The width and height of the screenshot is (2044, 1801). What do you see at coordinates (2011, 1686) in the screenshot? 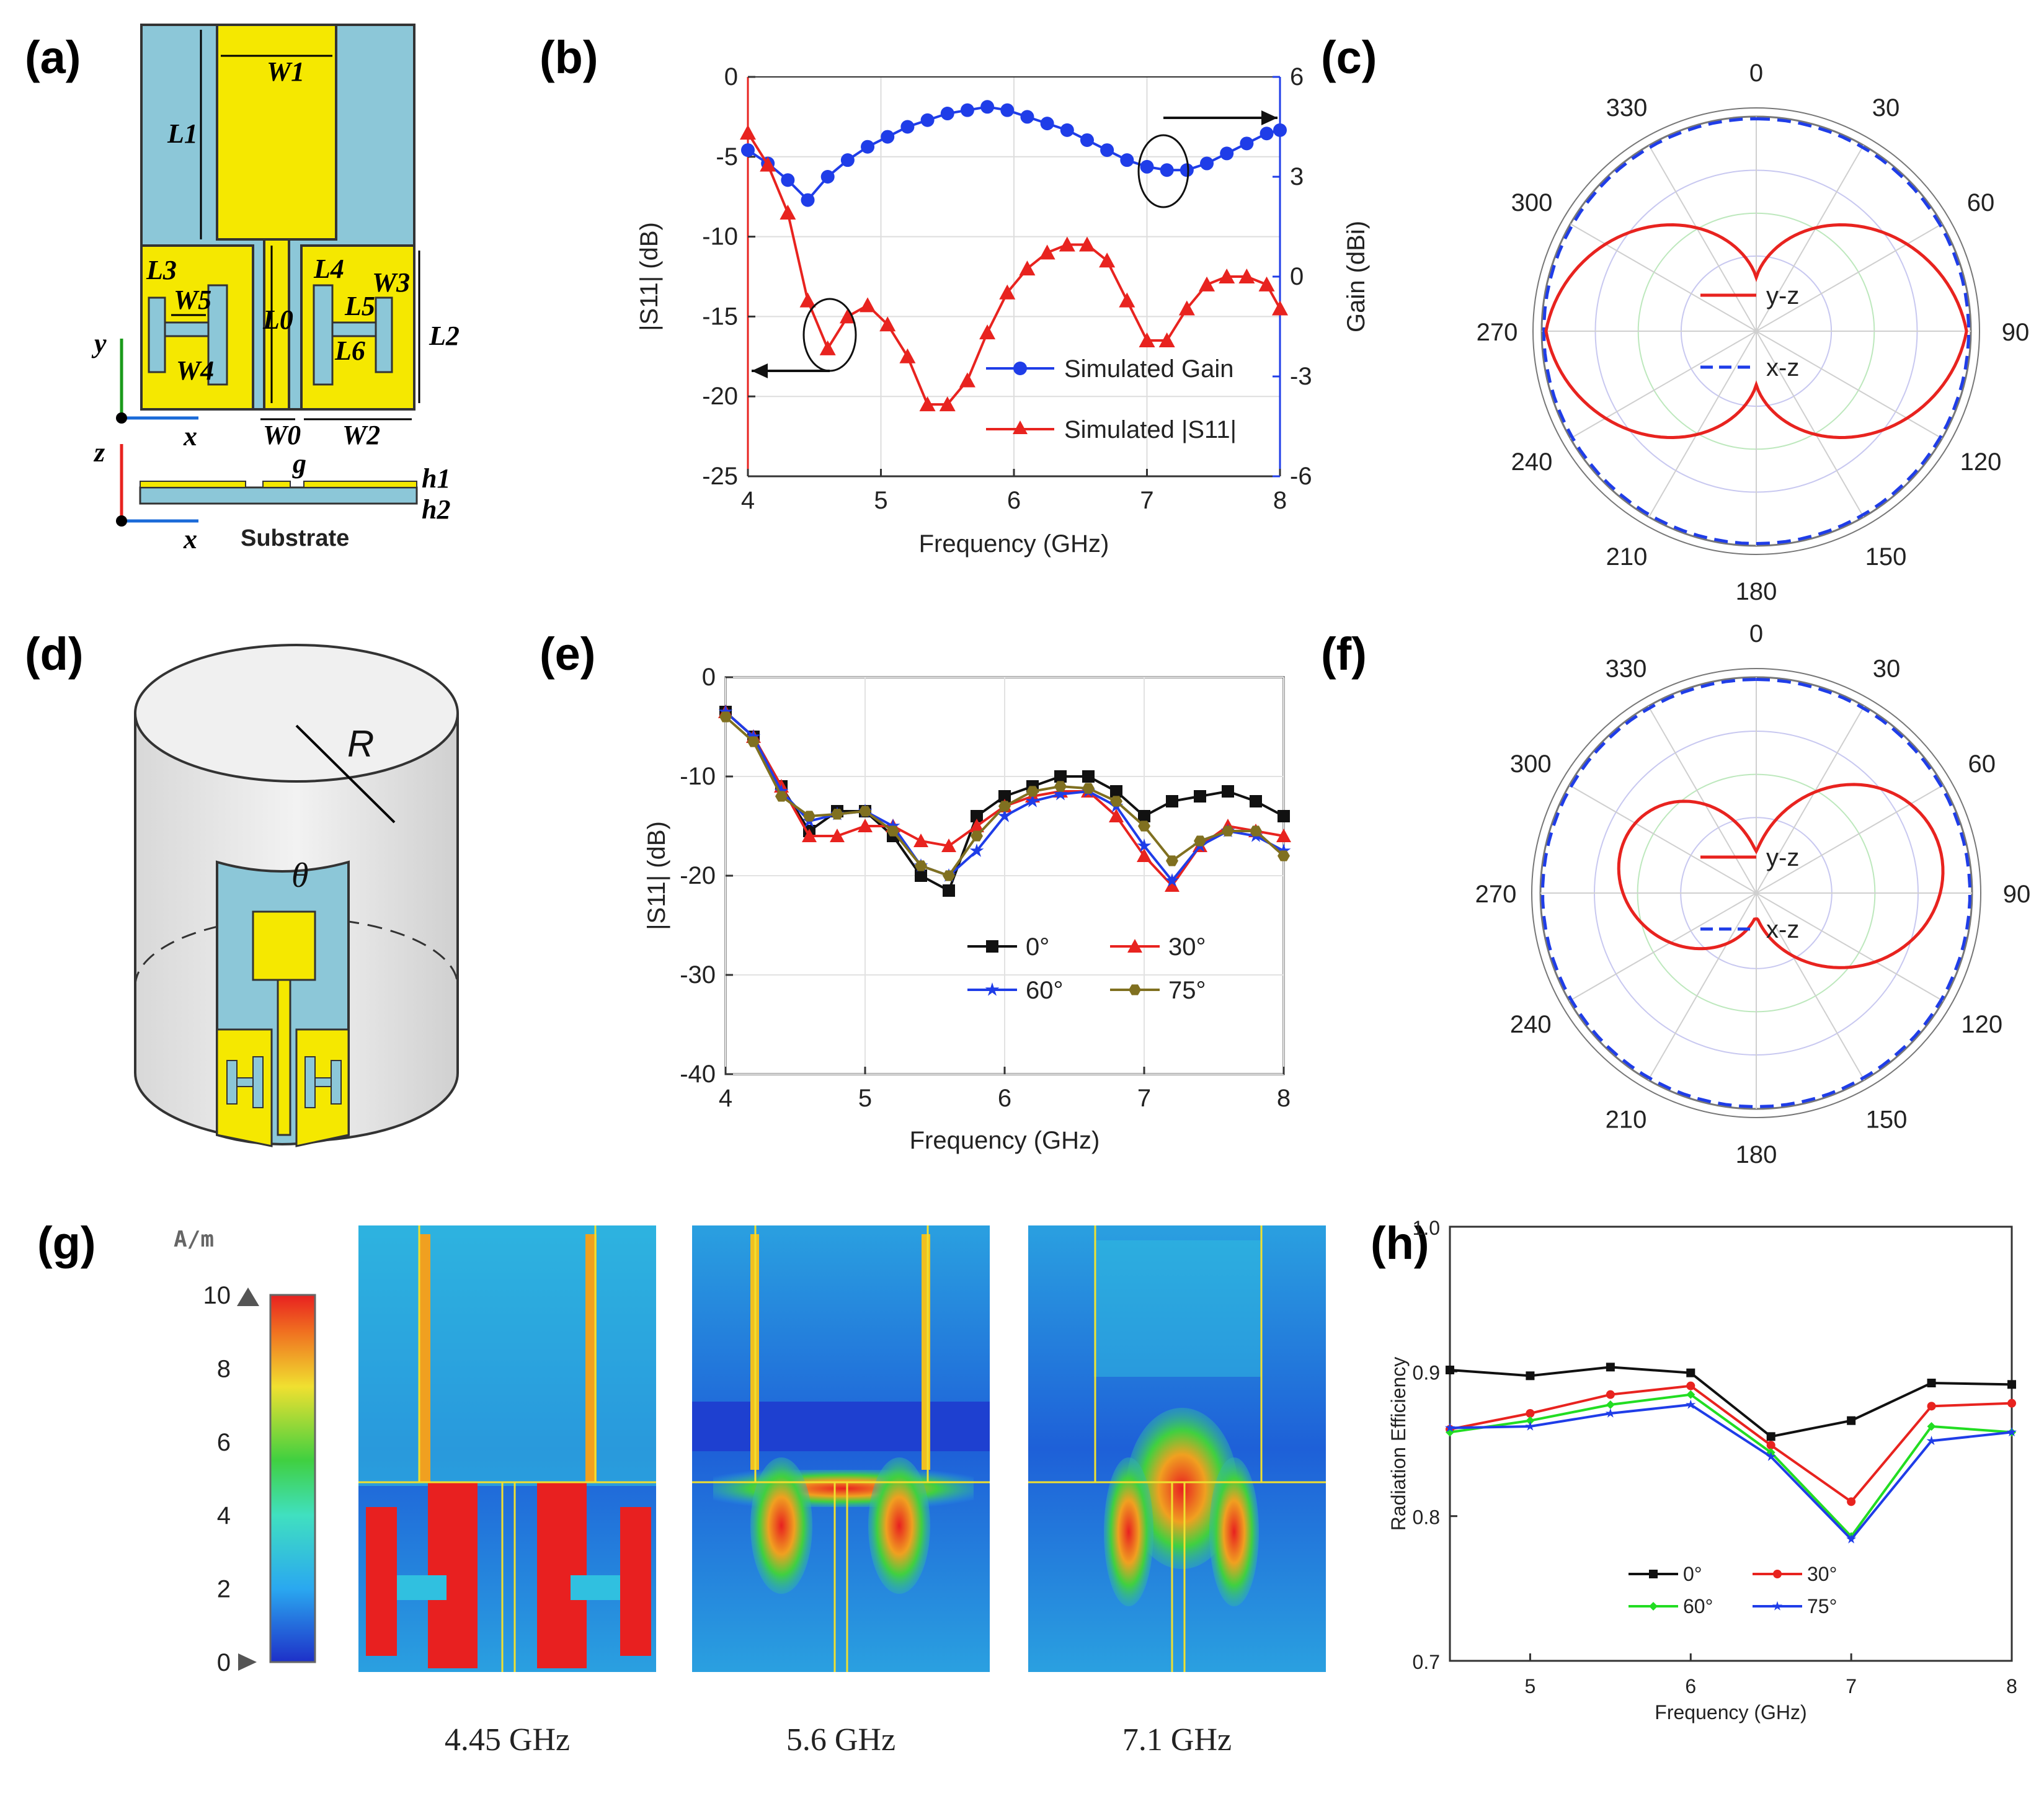
I see `h-xtick-3: 8` at bounding box center [2011, 1686].